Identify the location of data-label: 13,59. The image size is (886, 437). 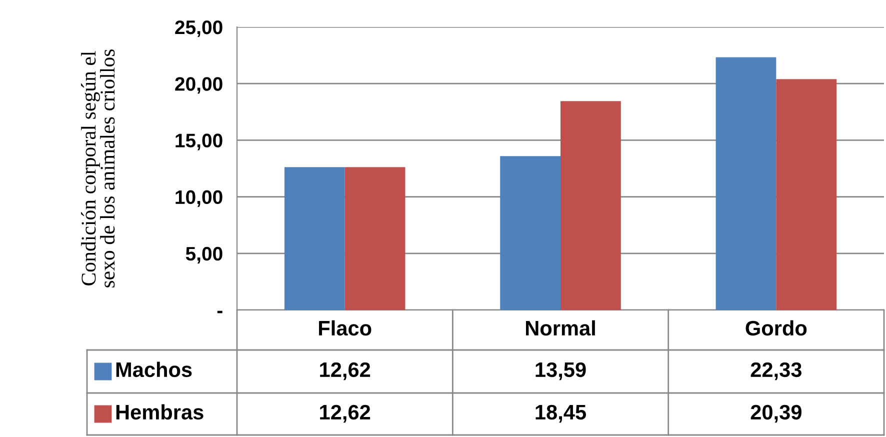
(561, 371).